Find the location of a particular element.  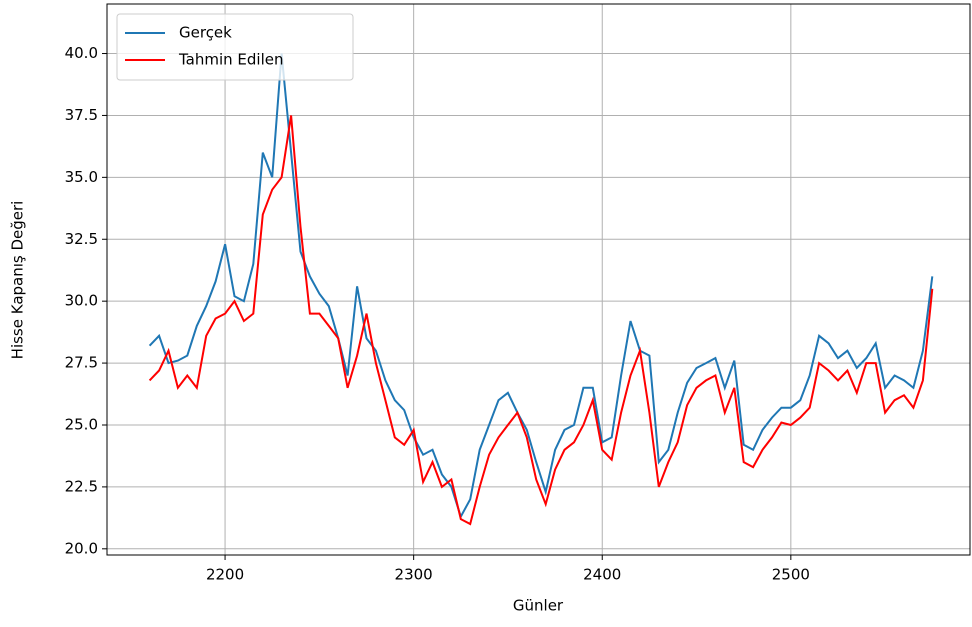

y-tick-label: 22.5 is located at coordinates (81, 486).